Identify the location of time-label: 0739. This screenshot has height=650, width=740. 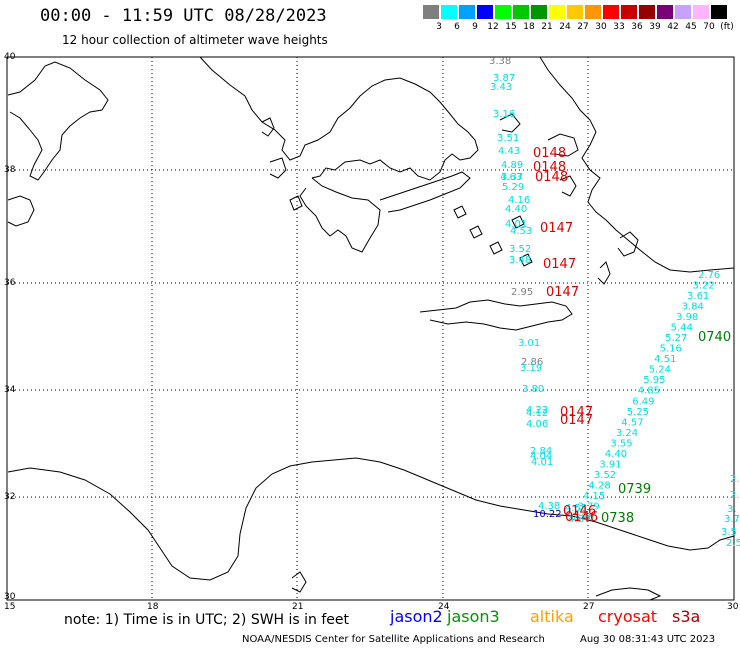
(634, 489).